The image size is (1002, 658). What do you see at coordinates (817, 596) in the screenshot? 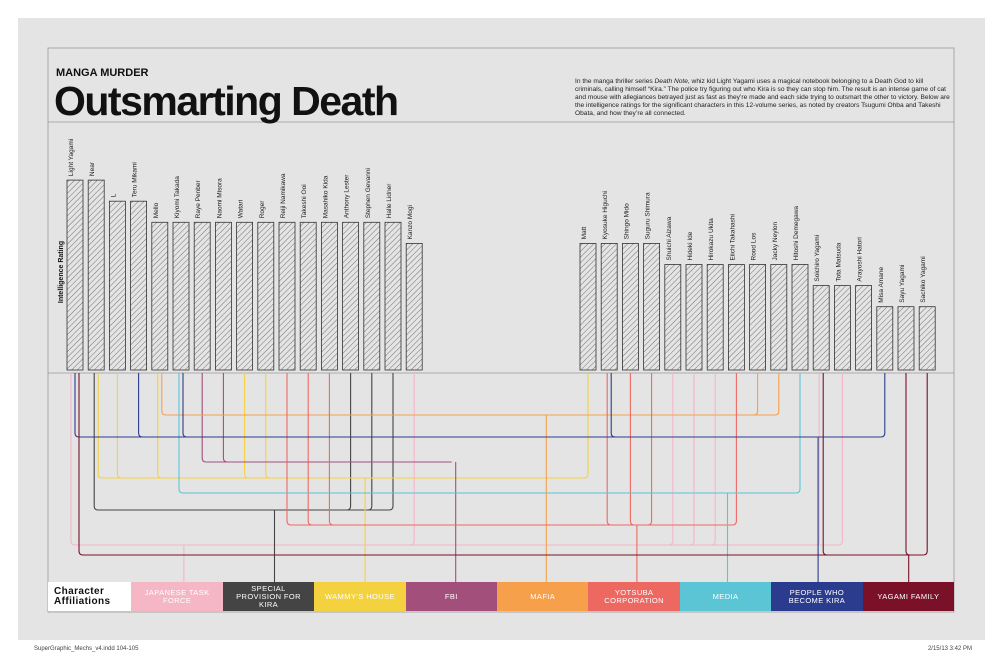
I see `legend-item: PEOPLE WHO BECOME KIRA` at bounding box center [817, 596].